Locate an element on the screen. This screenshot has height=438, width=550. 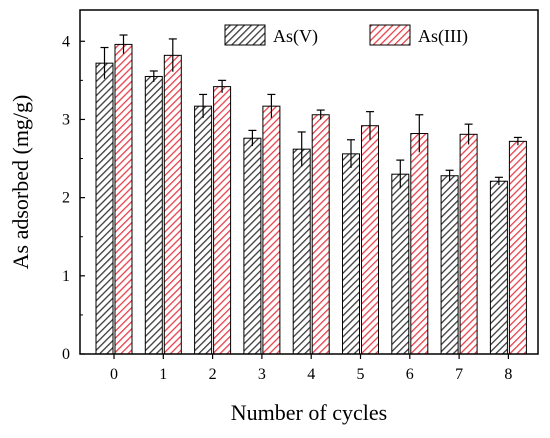
x-tick-label: 8 is located at coordinates (508, 374).